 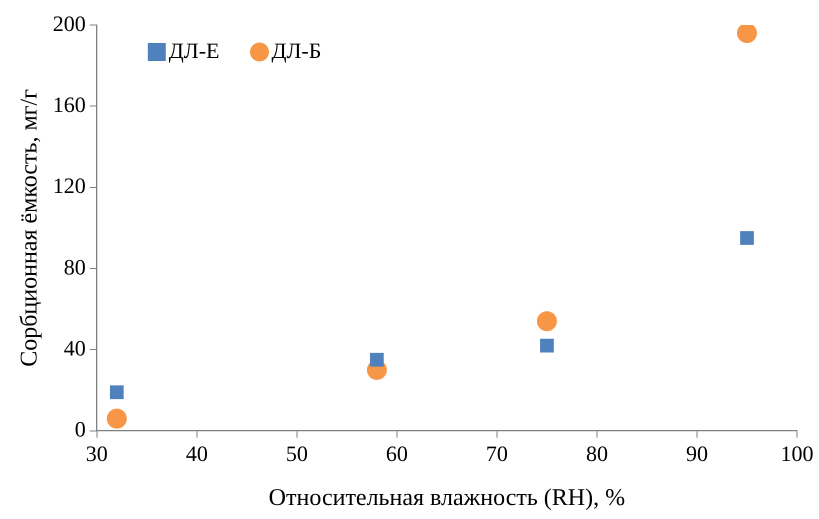 What do you see at coordinates (497, 453) in the screenshot?
I see `x-tick-label: 70` at bounding box center [497, 453].